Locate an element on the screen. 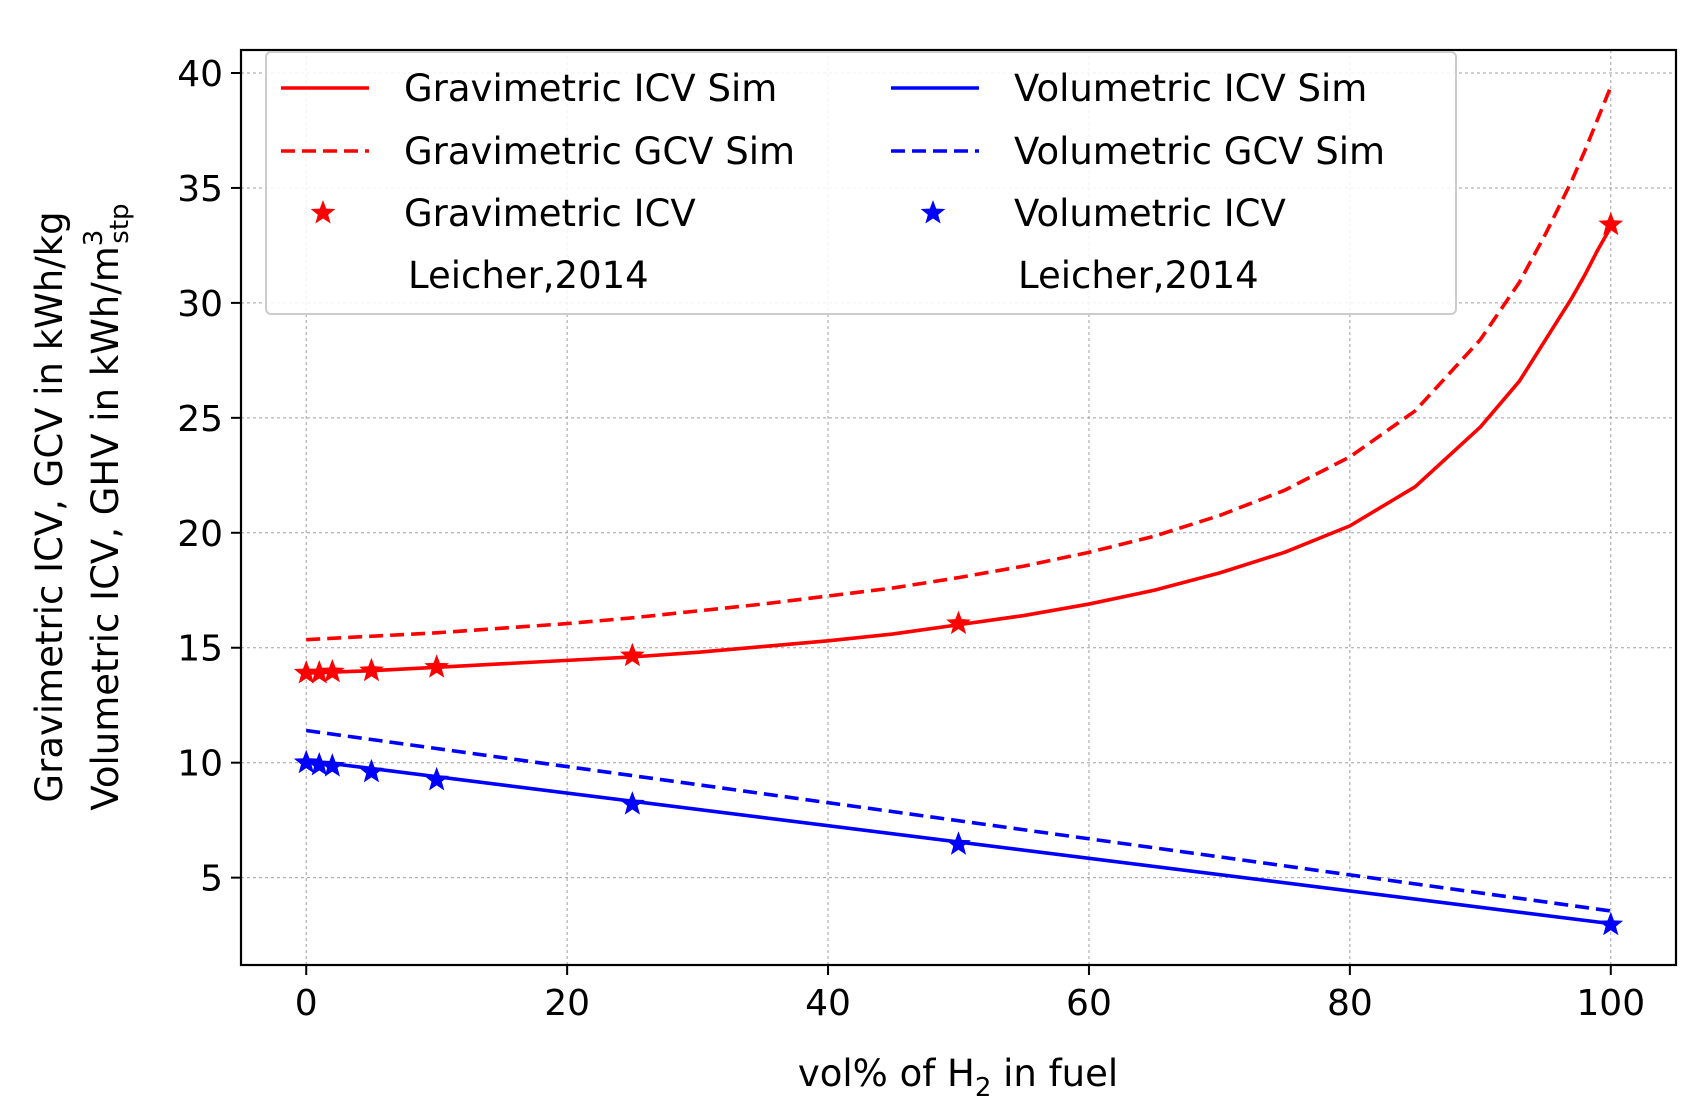 Image resolution: width=1707 pixels, height=1118 pixels. y-tick-label: 20 is located at coordinates (200, 534).